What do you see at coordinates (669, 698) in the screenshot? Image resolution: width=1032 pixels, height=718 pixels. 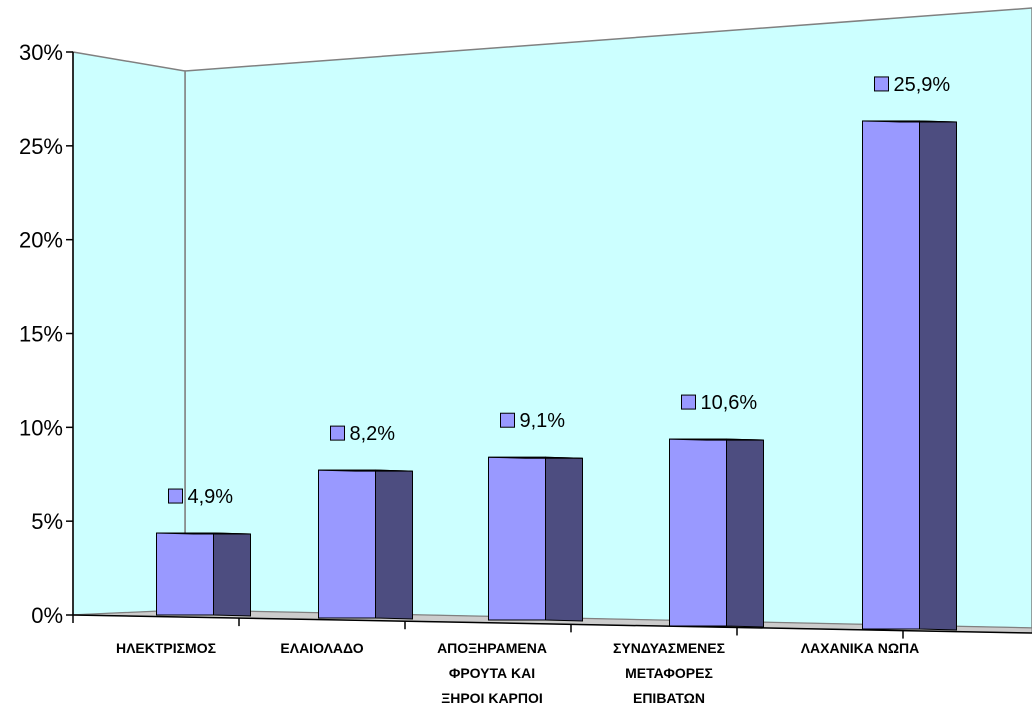 I see `x-category-label-line: ΕΠΙΒΑΤΩΝ` at bounding box center [669, 698].